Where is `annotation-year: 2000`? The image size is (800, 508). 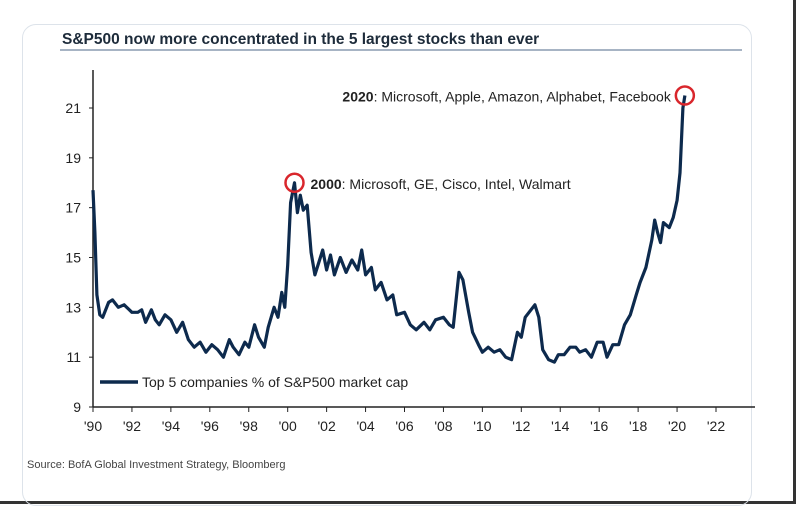
annotation-year: 2000 is located at coordinates (326, 184).